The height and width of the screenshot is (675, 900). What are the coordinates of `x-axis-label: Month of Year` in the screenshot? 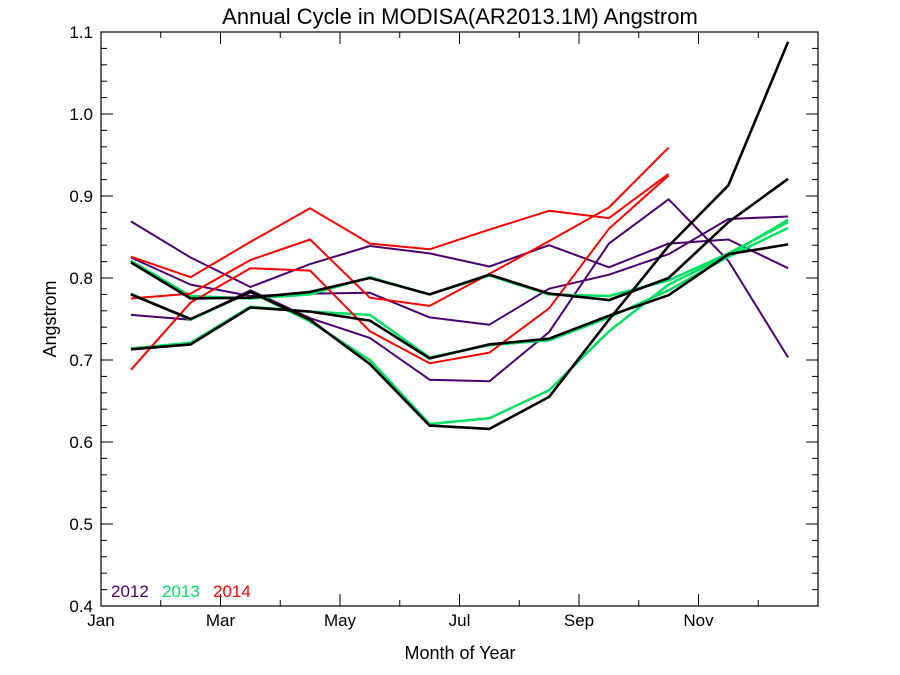 It's located at (459, 653).